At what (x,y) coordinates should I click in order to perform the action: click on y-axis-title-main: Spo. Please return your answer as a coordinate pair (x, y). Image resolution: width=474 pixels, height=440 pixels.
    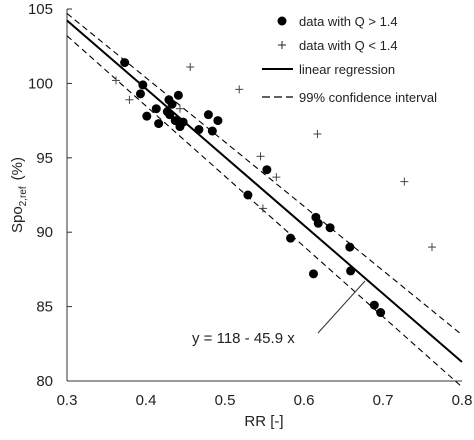
    Looking at the image, I should click on (17, 219).